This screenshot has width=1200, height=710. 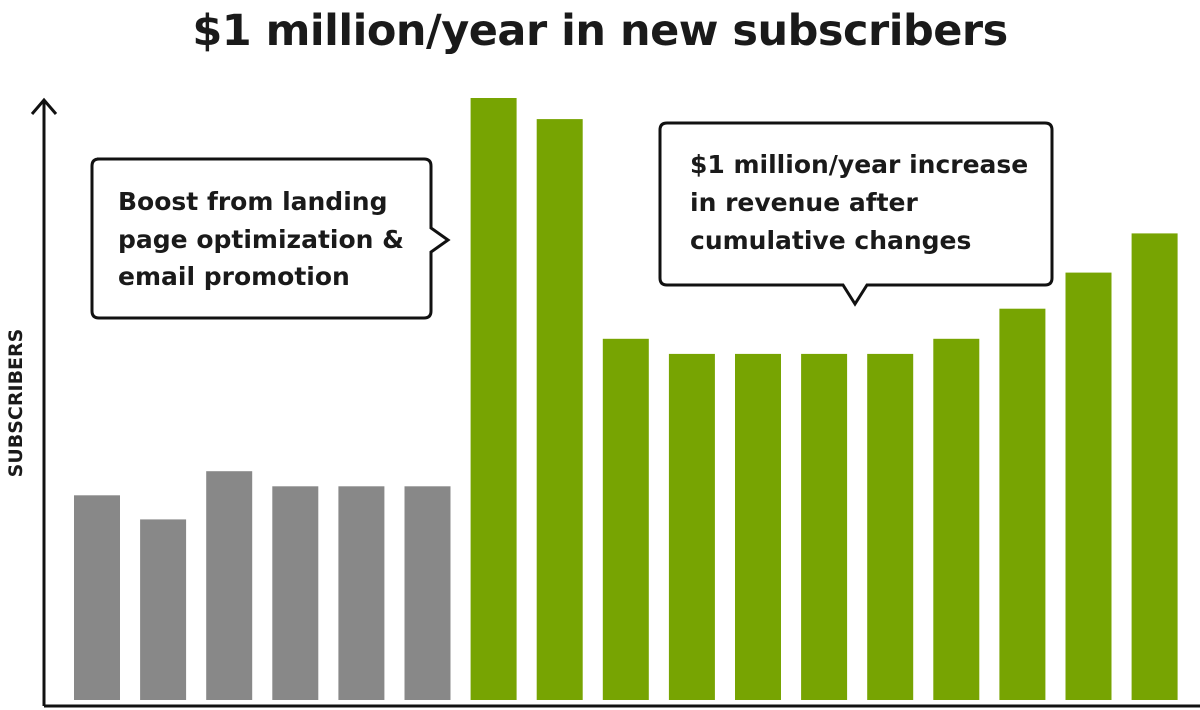 What do you see at coordinates (830, 240) in the screenshot?
I see `callout-text-line: cumulative changes` at bounding box center [830, 240].